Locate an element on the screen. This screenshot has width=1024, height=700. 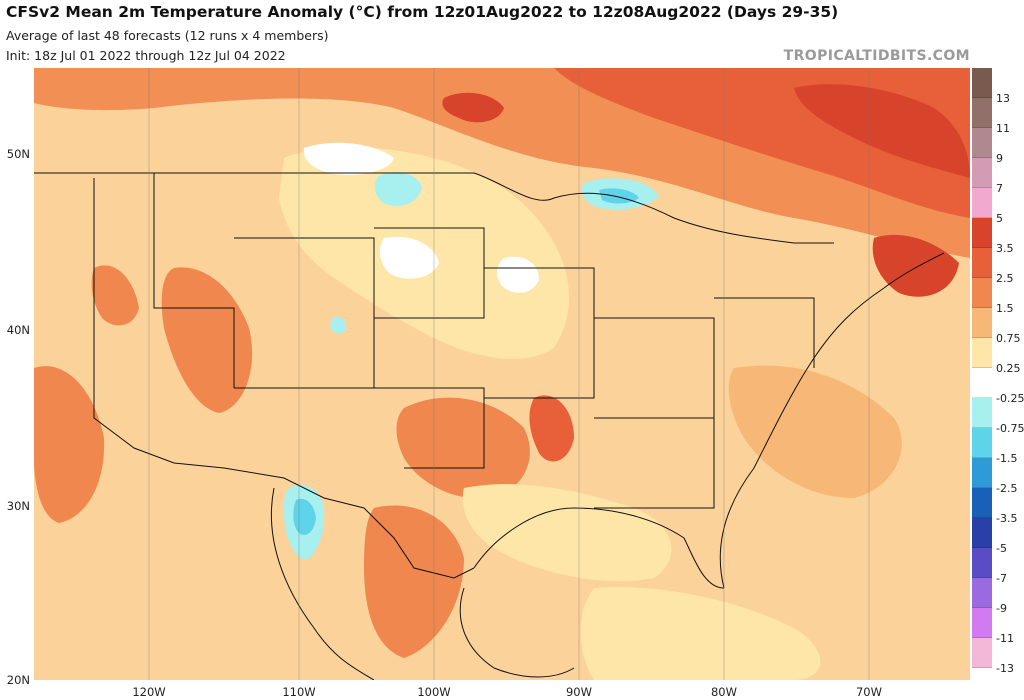
colorbar-label: -2.5 is located at coordinates (1007, 488).